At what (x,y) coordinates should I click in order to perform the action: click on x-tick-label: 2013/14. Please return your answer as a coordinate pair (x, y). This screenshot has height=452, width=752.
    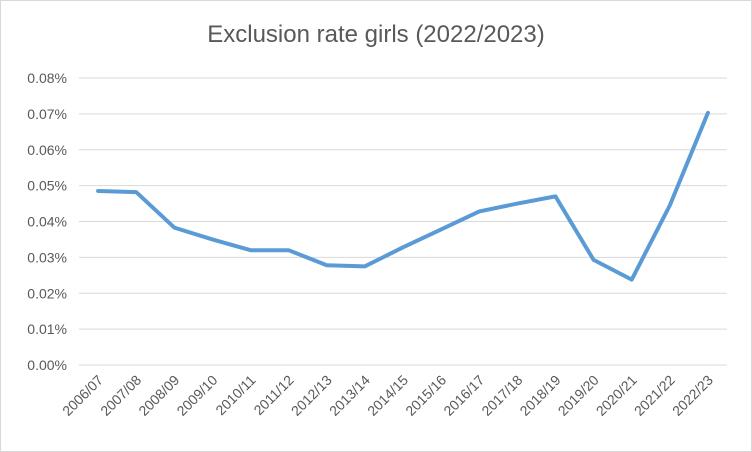
    Looking at the image, I should click on (349, 395).